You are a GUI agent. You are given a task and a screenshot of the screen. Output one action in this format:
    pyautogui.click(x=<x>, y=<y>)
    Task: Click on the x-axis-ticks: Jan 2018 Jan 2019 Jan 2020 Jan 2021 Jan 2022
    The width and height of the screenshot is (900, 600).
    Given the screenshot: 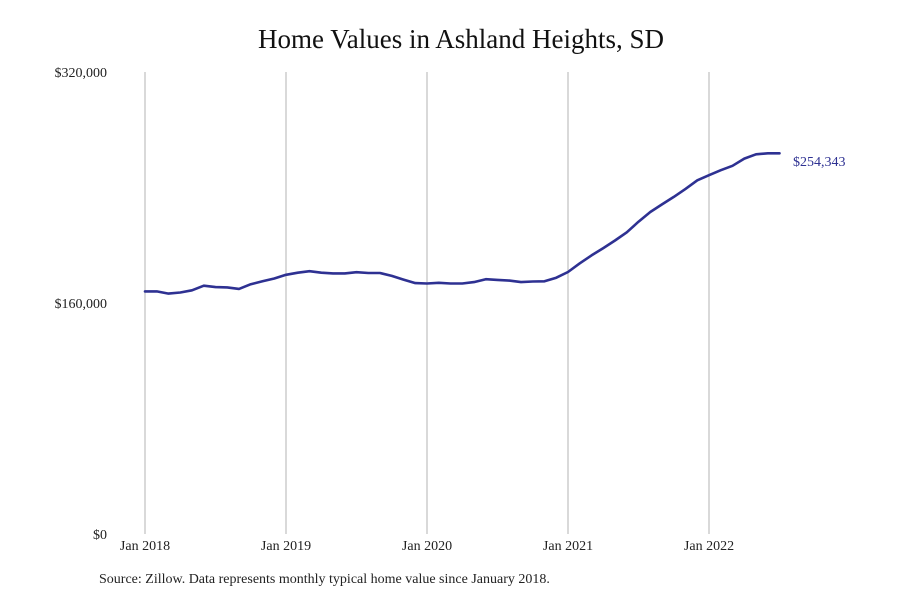 What is the action you would take?
    pyautogui.click(x=427, y=546)
    